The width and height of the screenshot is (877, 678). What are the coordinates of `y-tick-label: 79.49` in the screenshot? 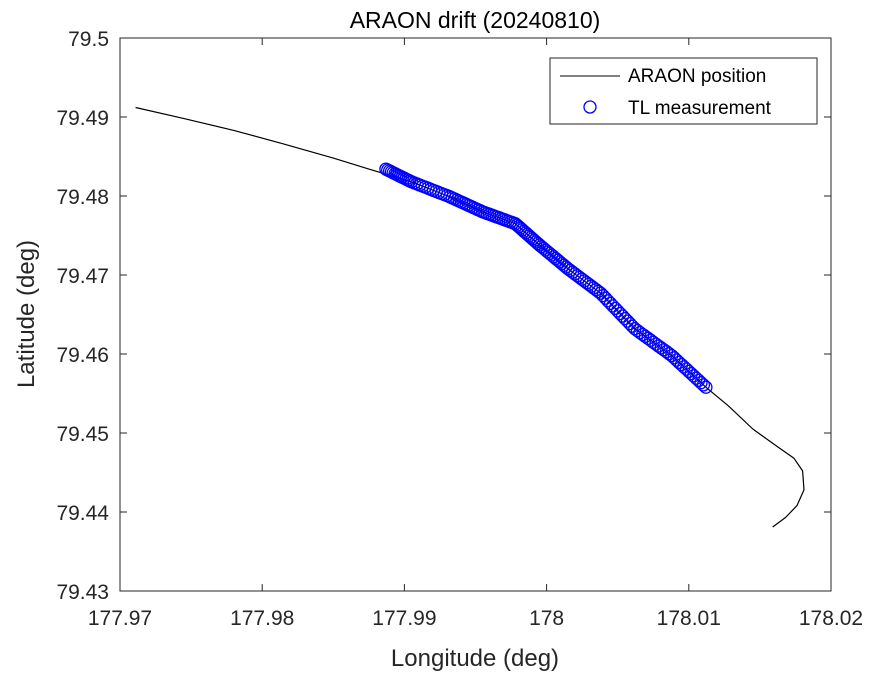 It's located at (82, 118).